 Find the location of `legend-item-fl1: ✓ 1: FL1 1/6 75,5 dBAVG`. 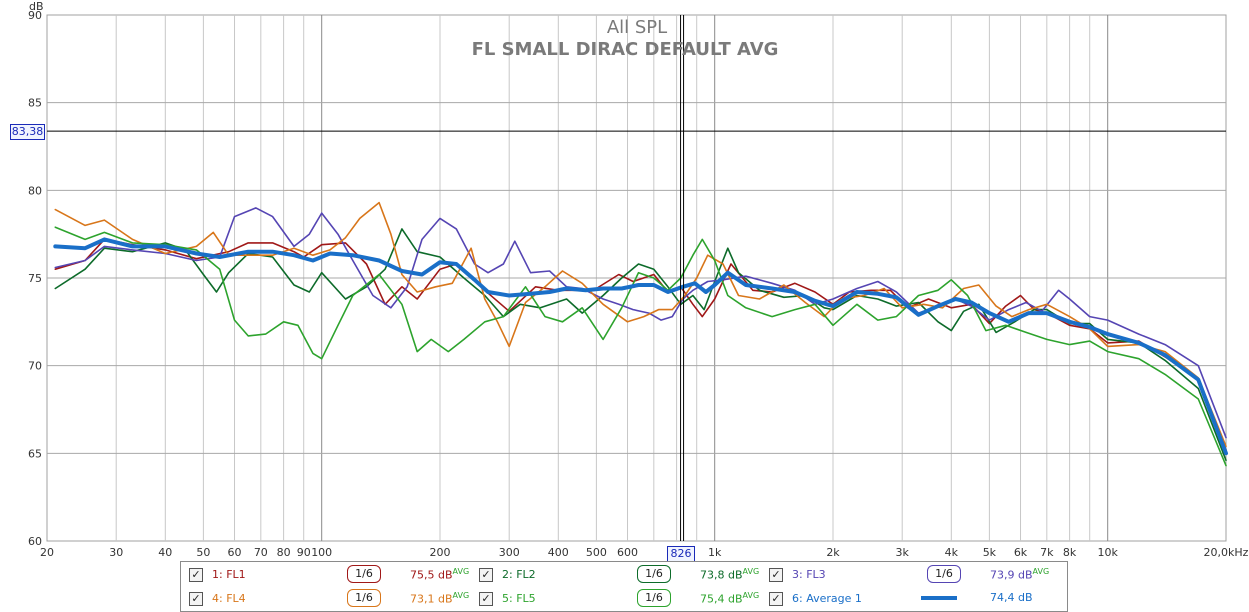

legend-item-fl1: ✓ 1: FL1 1/6 75,5 dBAVG is located at coordinates (334, 575).